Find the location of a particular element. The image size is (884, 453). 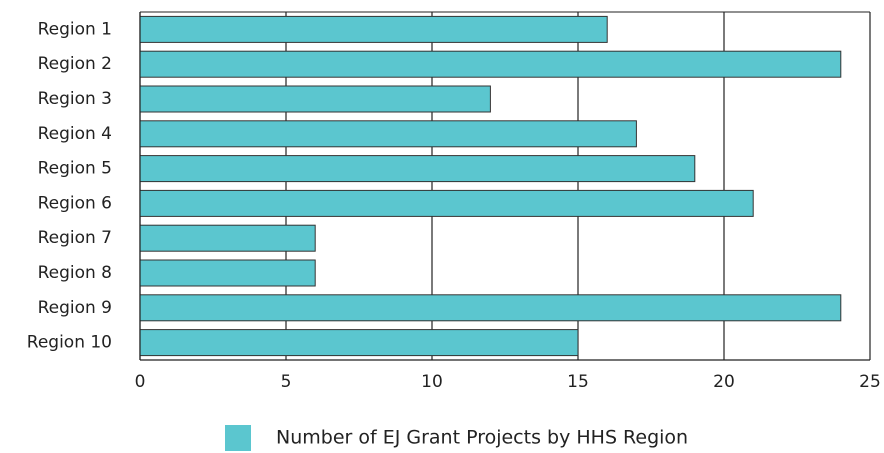

x-tick-label: 5 is located at coordinates (286, 382).